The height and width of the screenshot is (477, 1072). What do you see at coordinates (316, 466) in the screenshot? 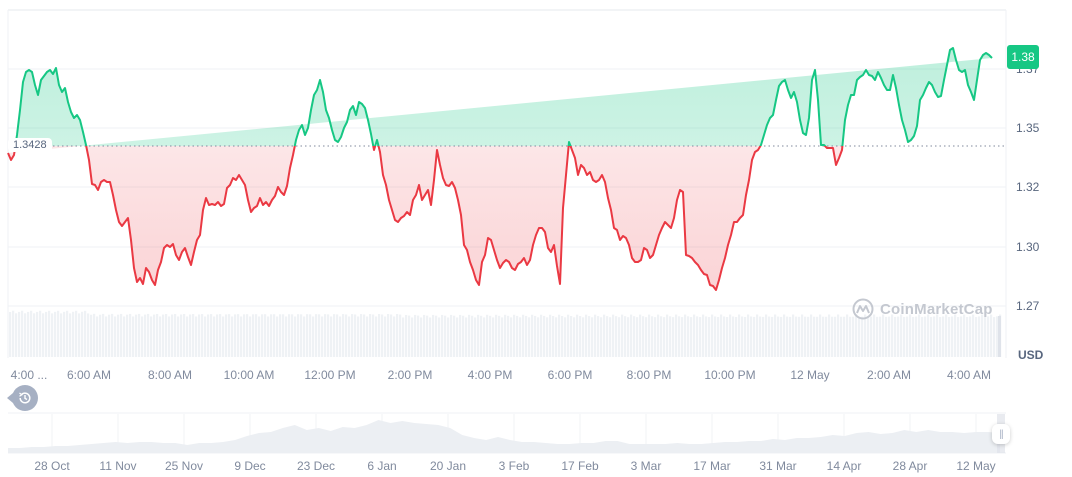
I see `navigator-date-label: 23 Dec` at bounding box center [316, 466].